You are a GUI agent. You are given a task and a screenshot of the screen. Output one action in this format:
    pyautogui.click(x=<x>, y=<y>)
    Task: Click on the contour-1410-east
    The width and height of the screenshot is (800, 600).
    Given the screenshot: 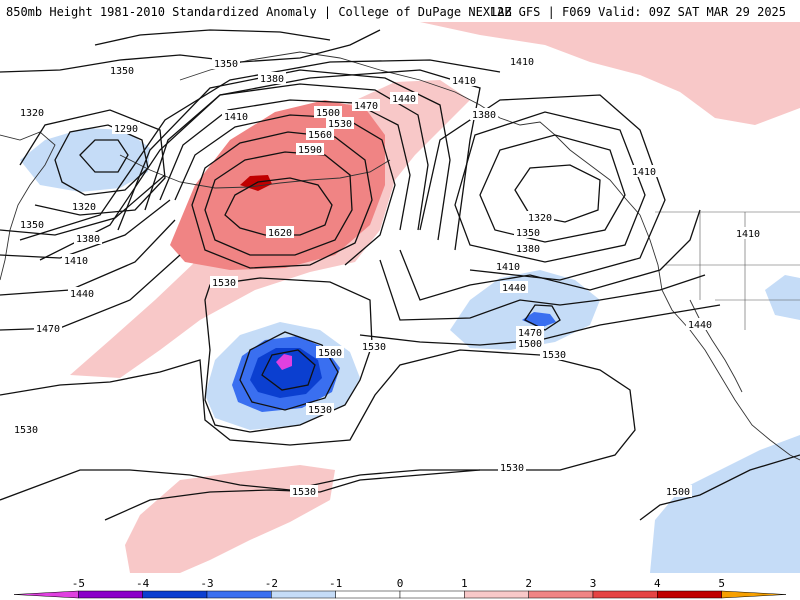 What is the action you would take?
    pyautogui.click(x=542, y=187)
    